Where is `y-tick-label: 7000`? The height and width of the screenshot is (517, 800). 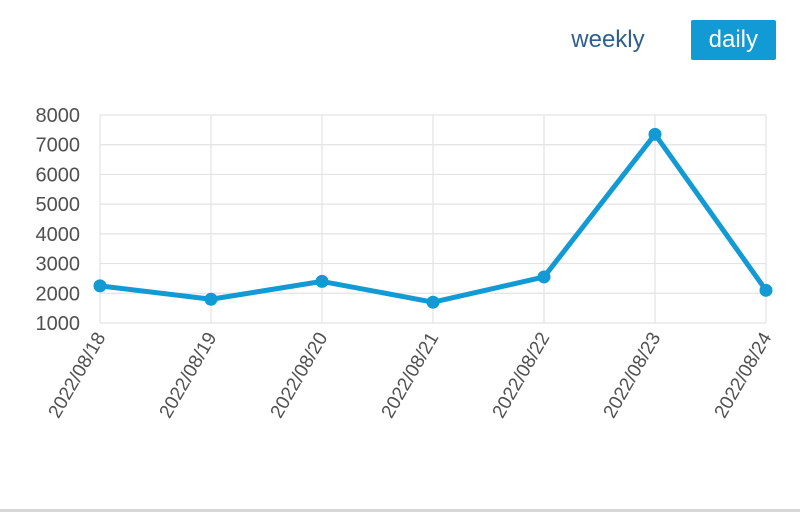
y-tick-label: 7000 is located at coordinates (58, 146).